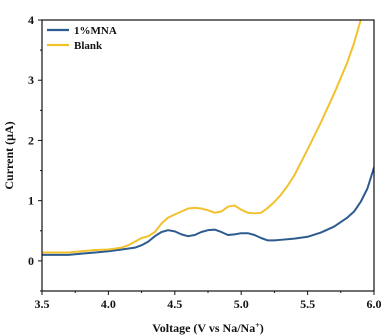  What do you see at coordinates (208, 301) in the screenshot?
I see `x-axis: 3.5 4.0 4.5 5.0 5.5 6.0` at bounding box center [208, 301].